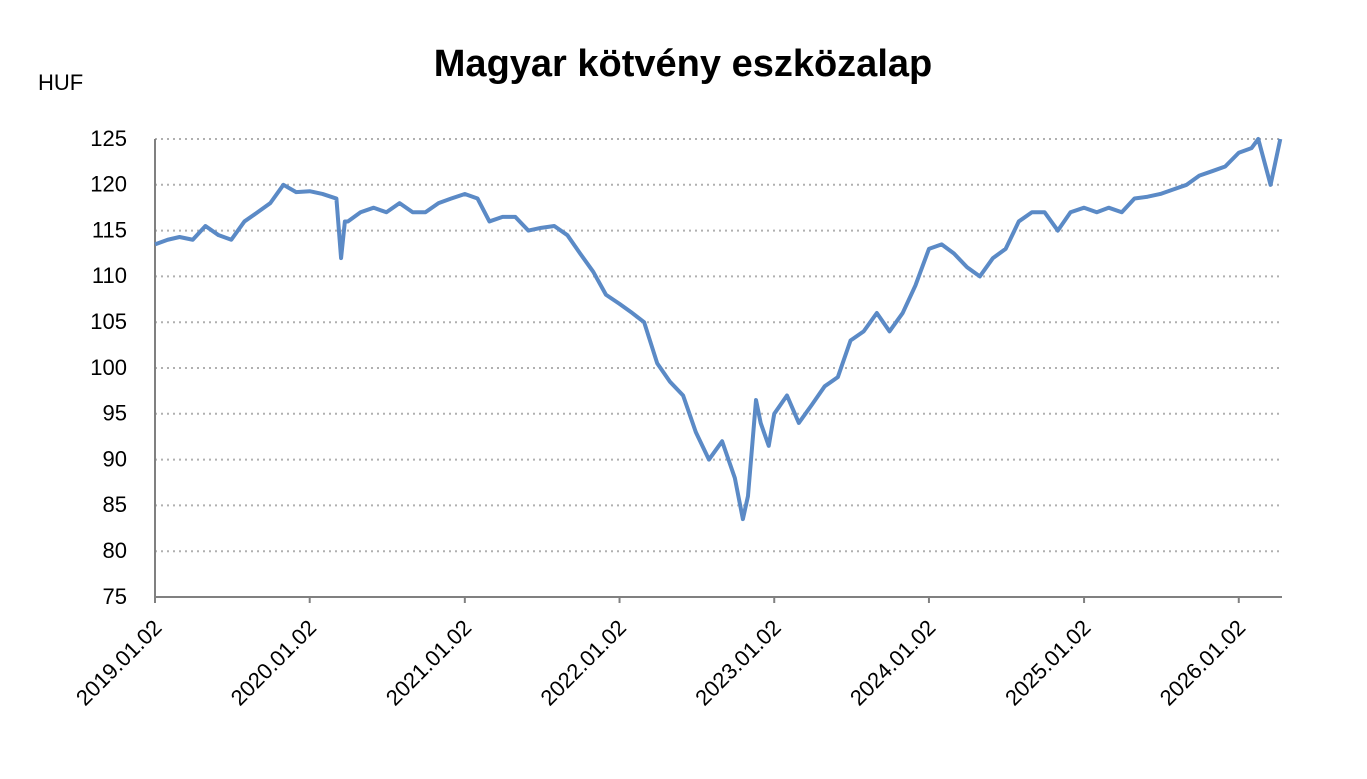  I want to click on y-tick-label: 80, so click(115, 550).